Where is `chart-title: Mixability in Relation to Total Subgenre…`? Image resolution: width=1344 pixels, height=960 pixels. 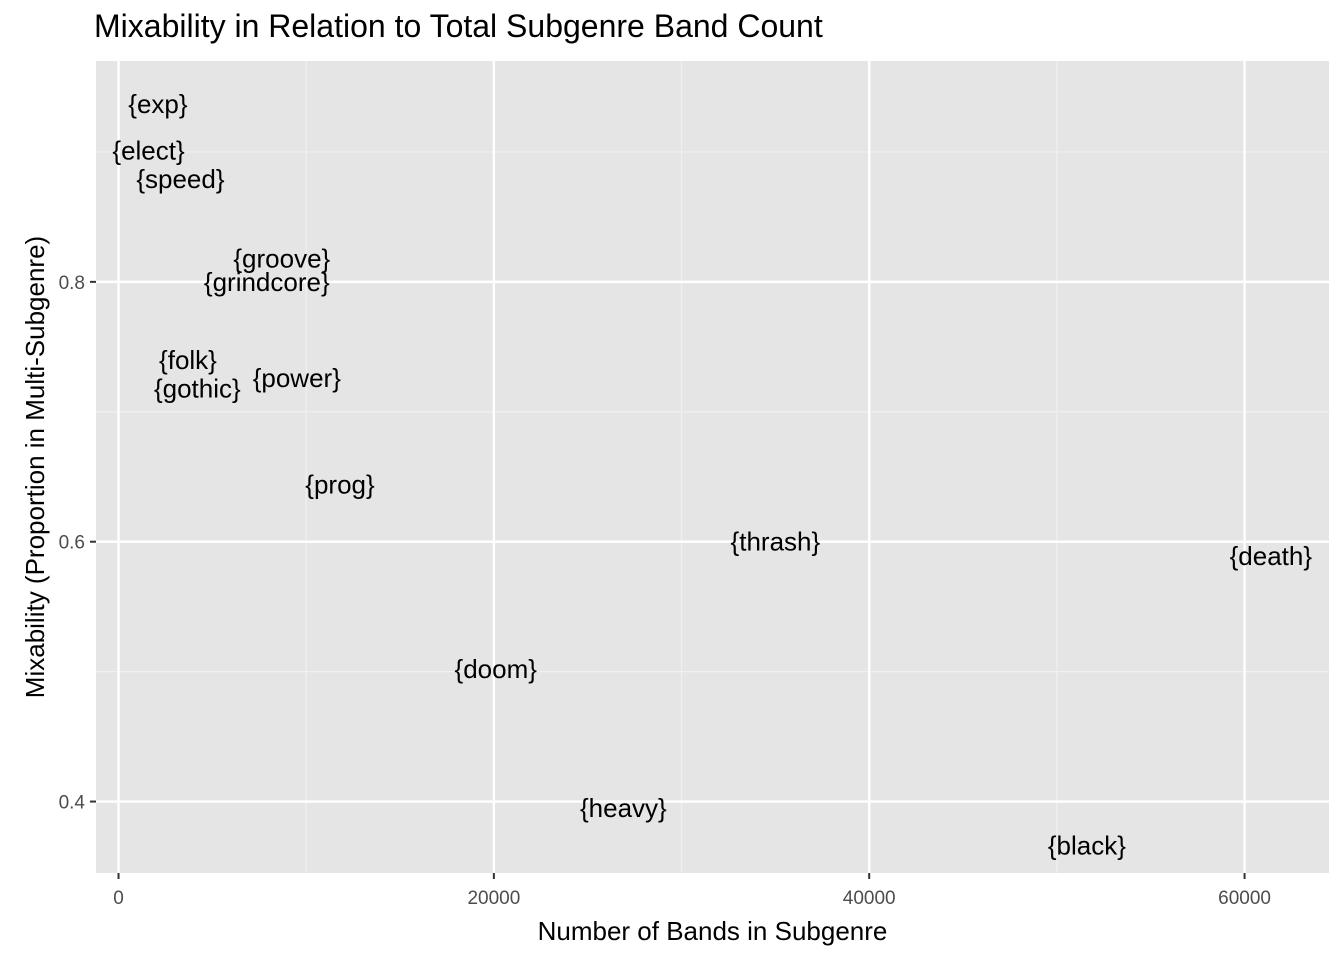 chart-title: Mixability in Relation to Total Subgenre… is located at coordinates (458, 26).